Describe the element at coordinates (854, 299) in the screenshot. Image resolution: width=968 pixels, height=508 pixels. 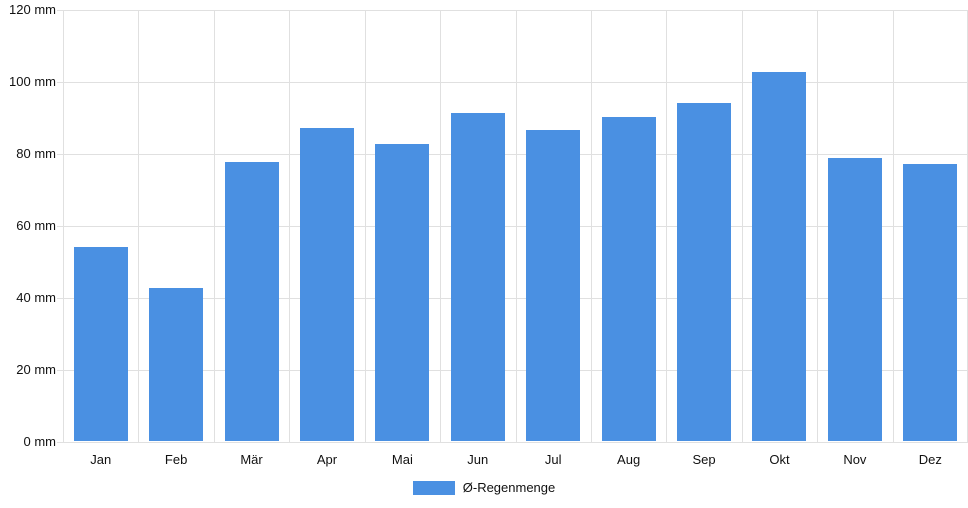
I see `bar-nov` at that location.